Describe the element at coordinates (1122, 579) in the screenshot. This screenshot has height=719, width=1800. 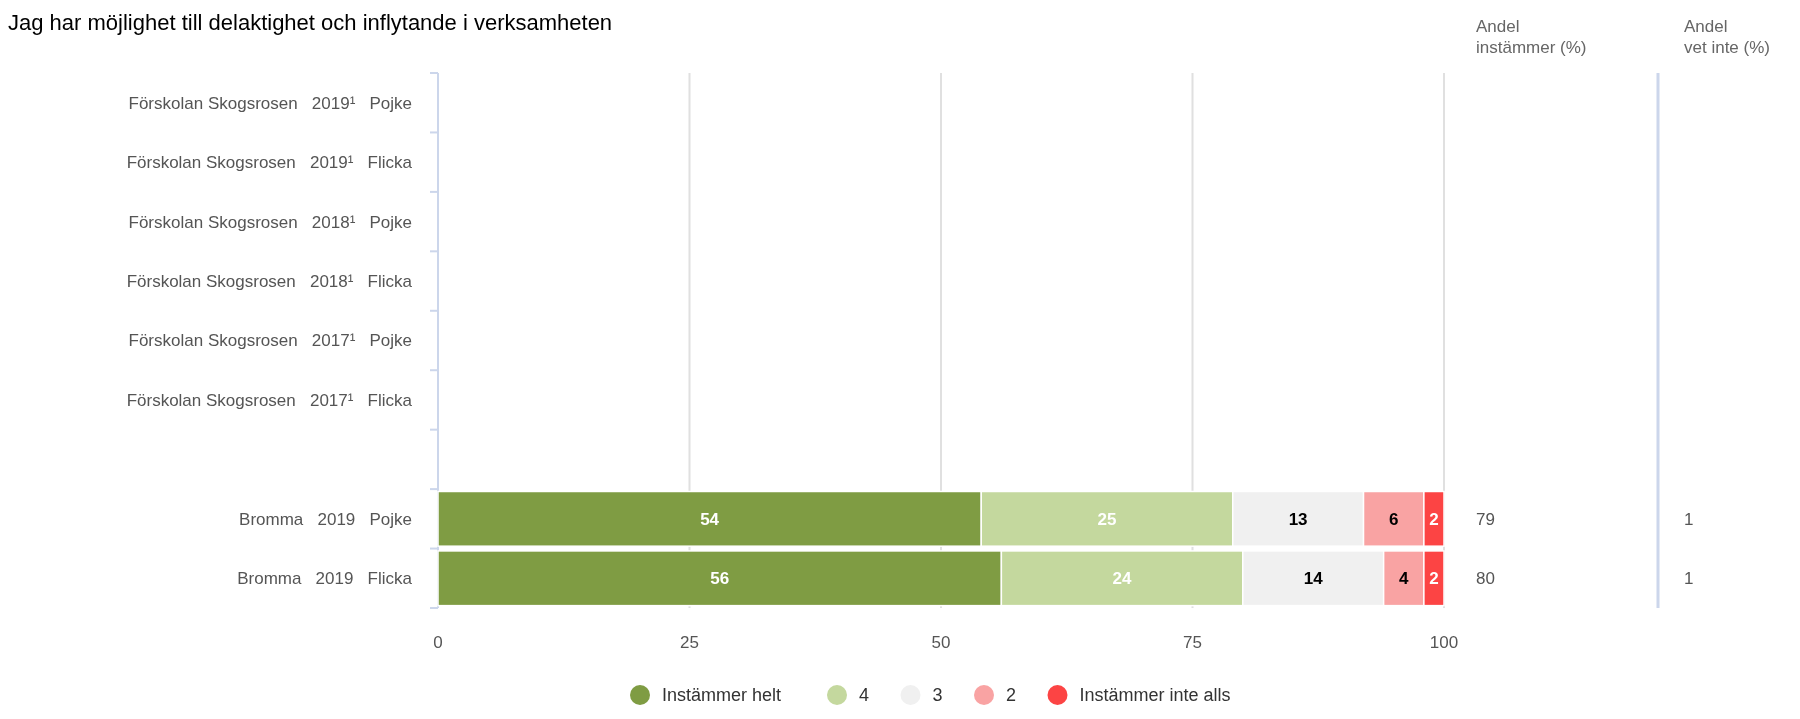
I see `data-label: 24` at that location.